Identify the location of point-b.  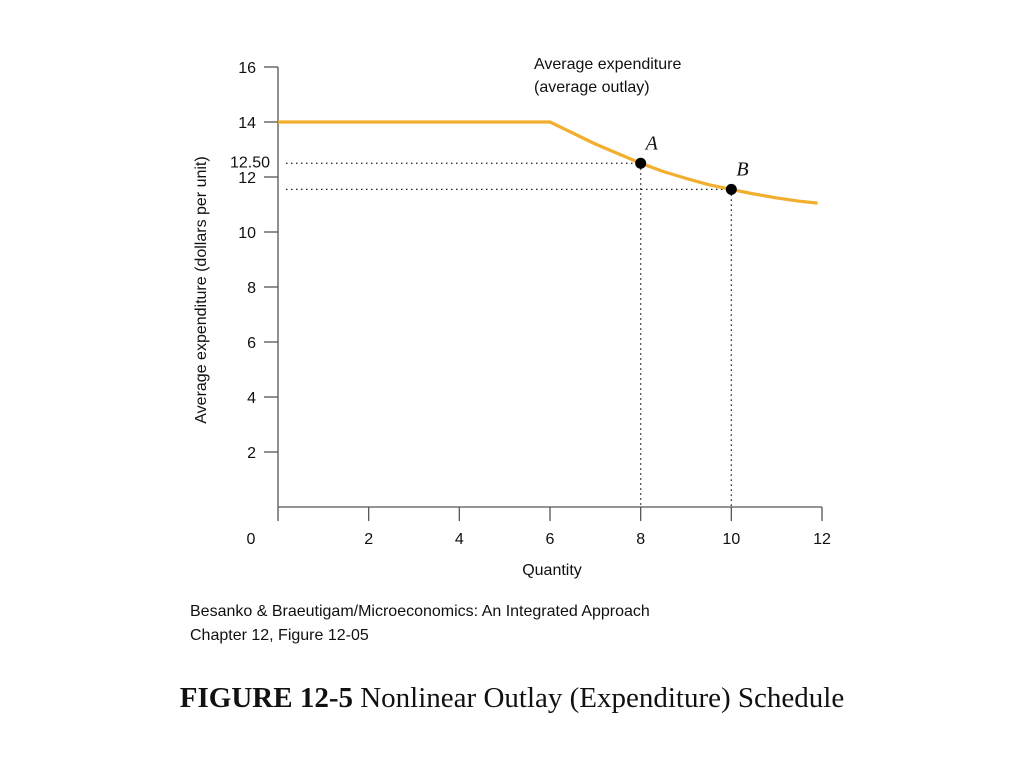
(731, 189).